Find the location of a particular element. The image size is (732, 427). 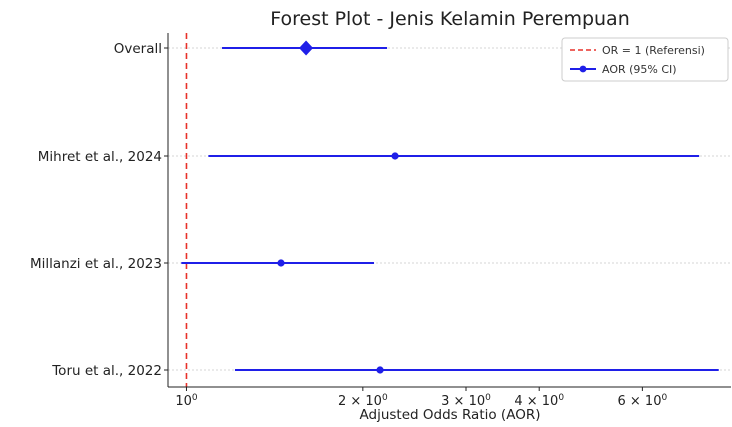

x-tick-exponent-0: 0 is located at coordinates (195, 398).